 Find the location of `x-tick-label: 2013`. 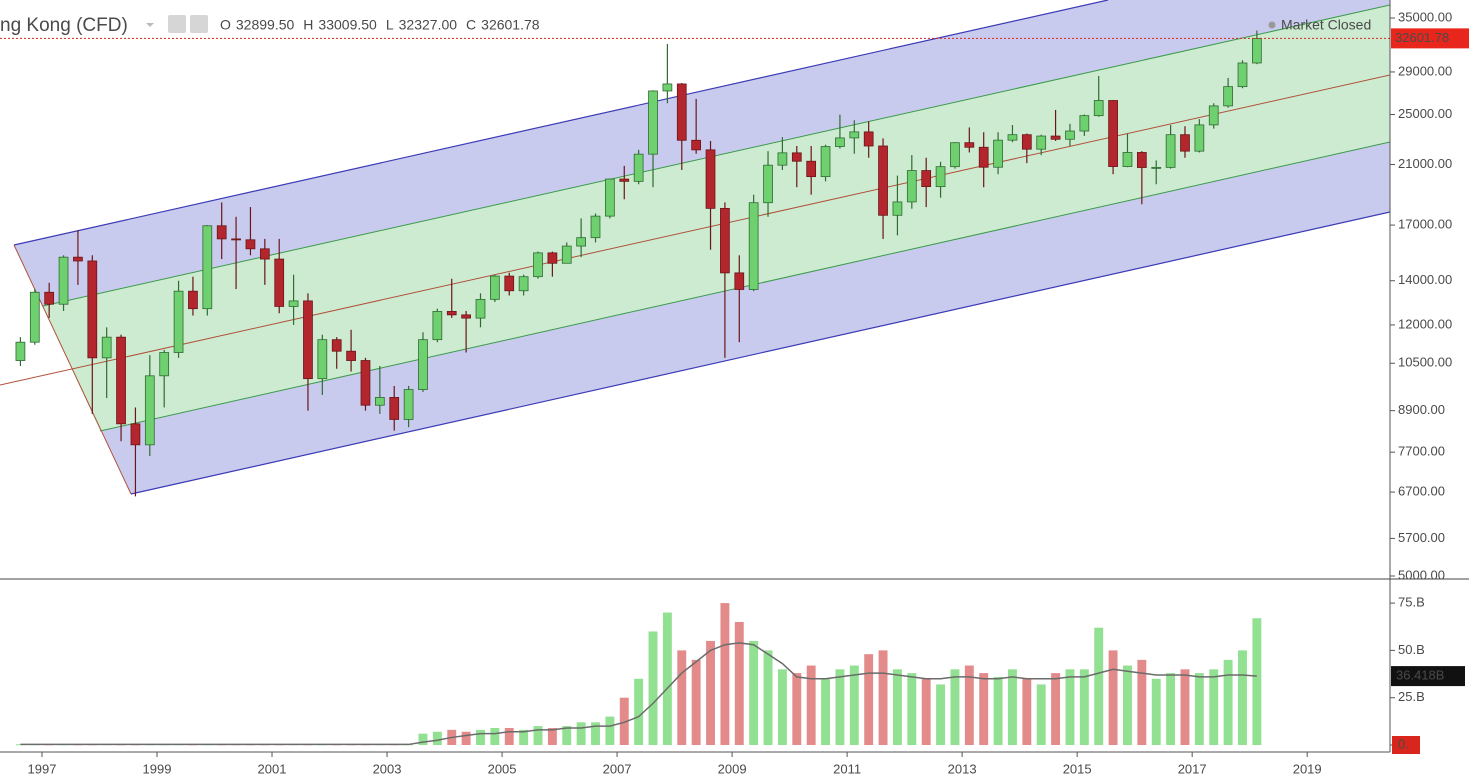

x-tick-label: 2013 is located at coordinates (962, 768).